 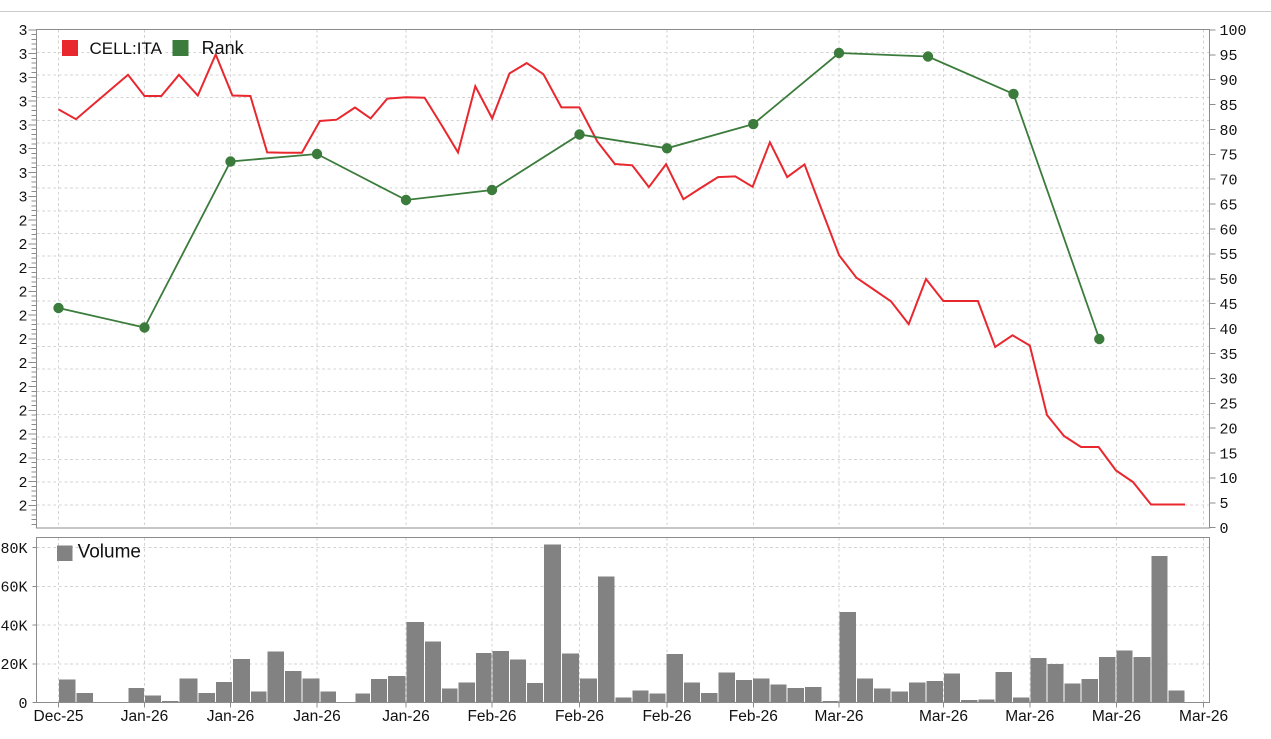 What do you see at coordinates (13, 626) in the screenshot?
I see `svg-text: 40K` at bounding box center [13, 626].